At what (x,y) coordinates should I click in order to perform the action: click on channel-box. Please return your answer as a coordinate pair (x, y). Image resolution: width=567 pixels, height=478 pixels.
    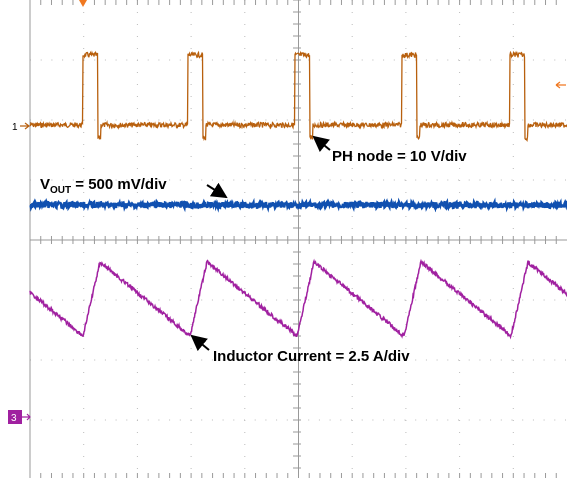
    Looking at the image, I should click on (15, 417).